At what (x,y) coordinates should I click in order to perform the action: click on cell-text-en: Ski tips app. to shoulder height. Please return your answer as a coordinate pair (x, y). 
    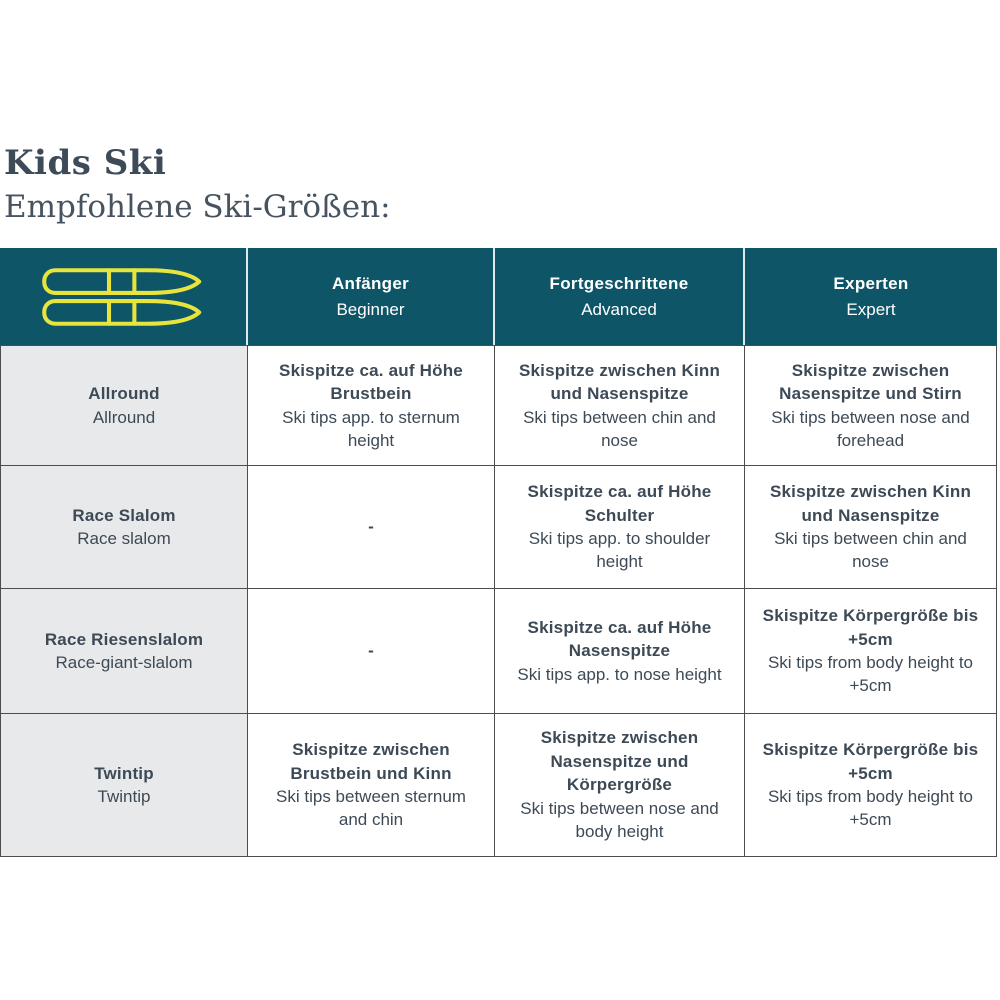
    Looking at the image, I should click on (619, 550).